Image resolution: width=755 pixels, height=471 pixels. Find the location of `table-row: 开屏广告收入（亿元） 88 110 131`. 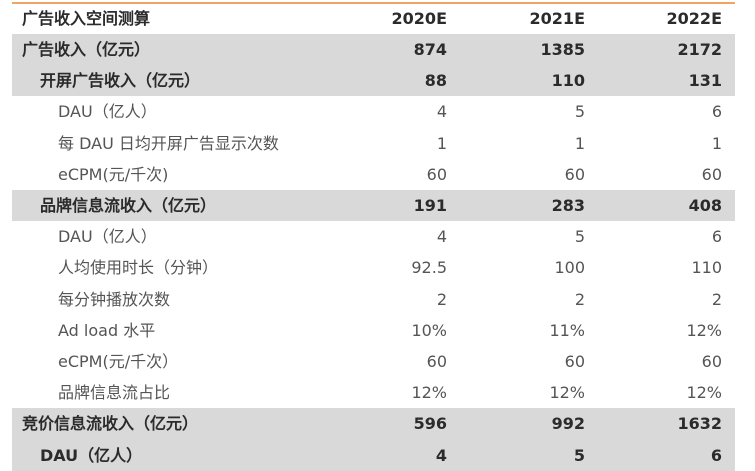

table-row: 开屏广告收入（亿元） 88 110 131 is located at coordinates (373, 81).